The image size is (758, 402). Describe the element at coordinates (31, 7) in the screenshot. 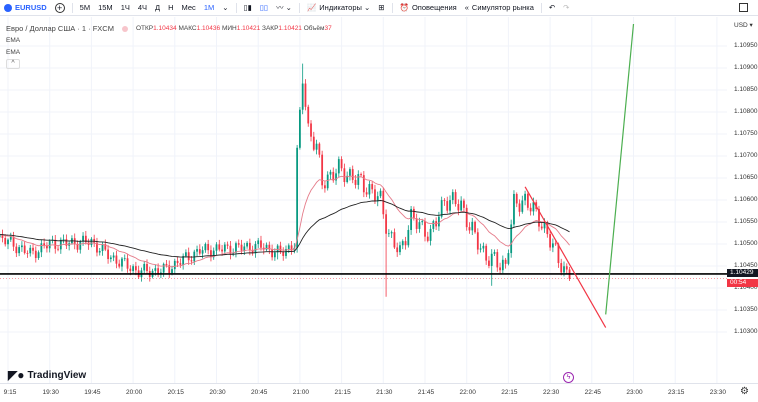

I see `symbol-label: EURUSD` at that location.